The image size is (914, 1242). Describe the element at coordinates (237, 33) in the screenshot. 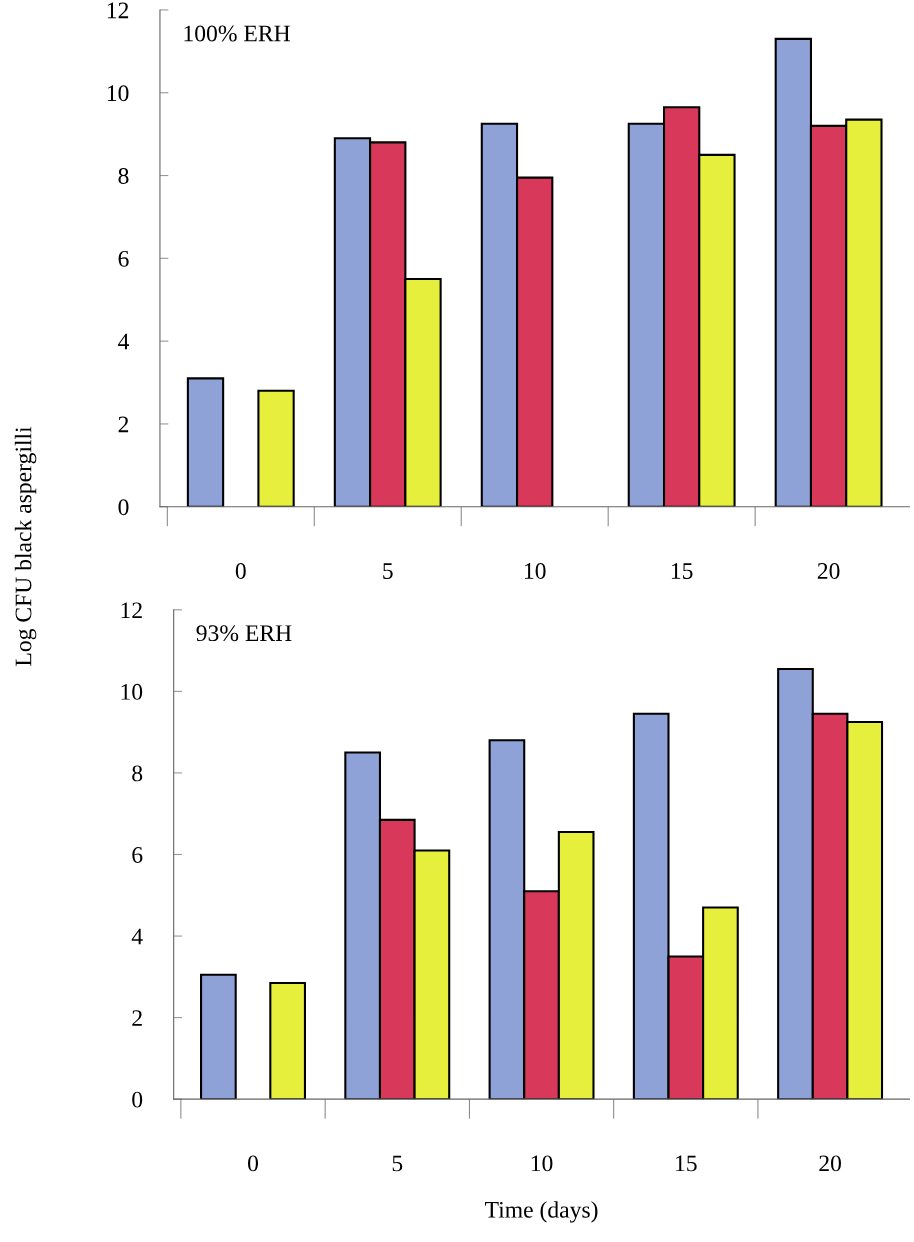

I see `chart-title: 100% ERH` at that location.